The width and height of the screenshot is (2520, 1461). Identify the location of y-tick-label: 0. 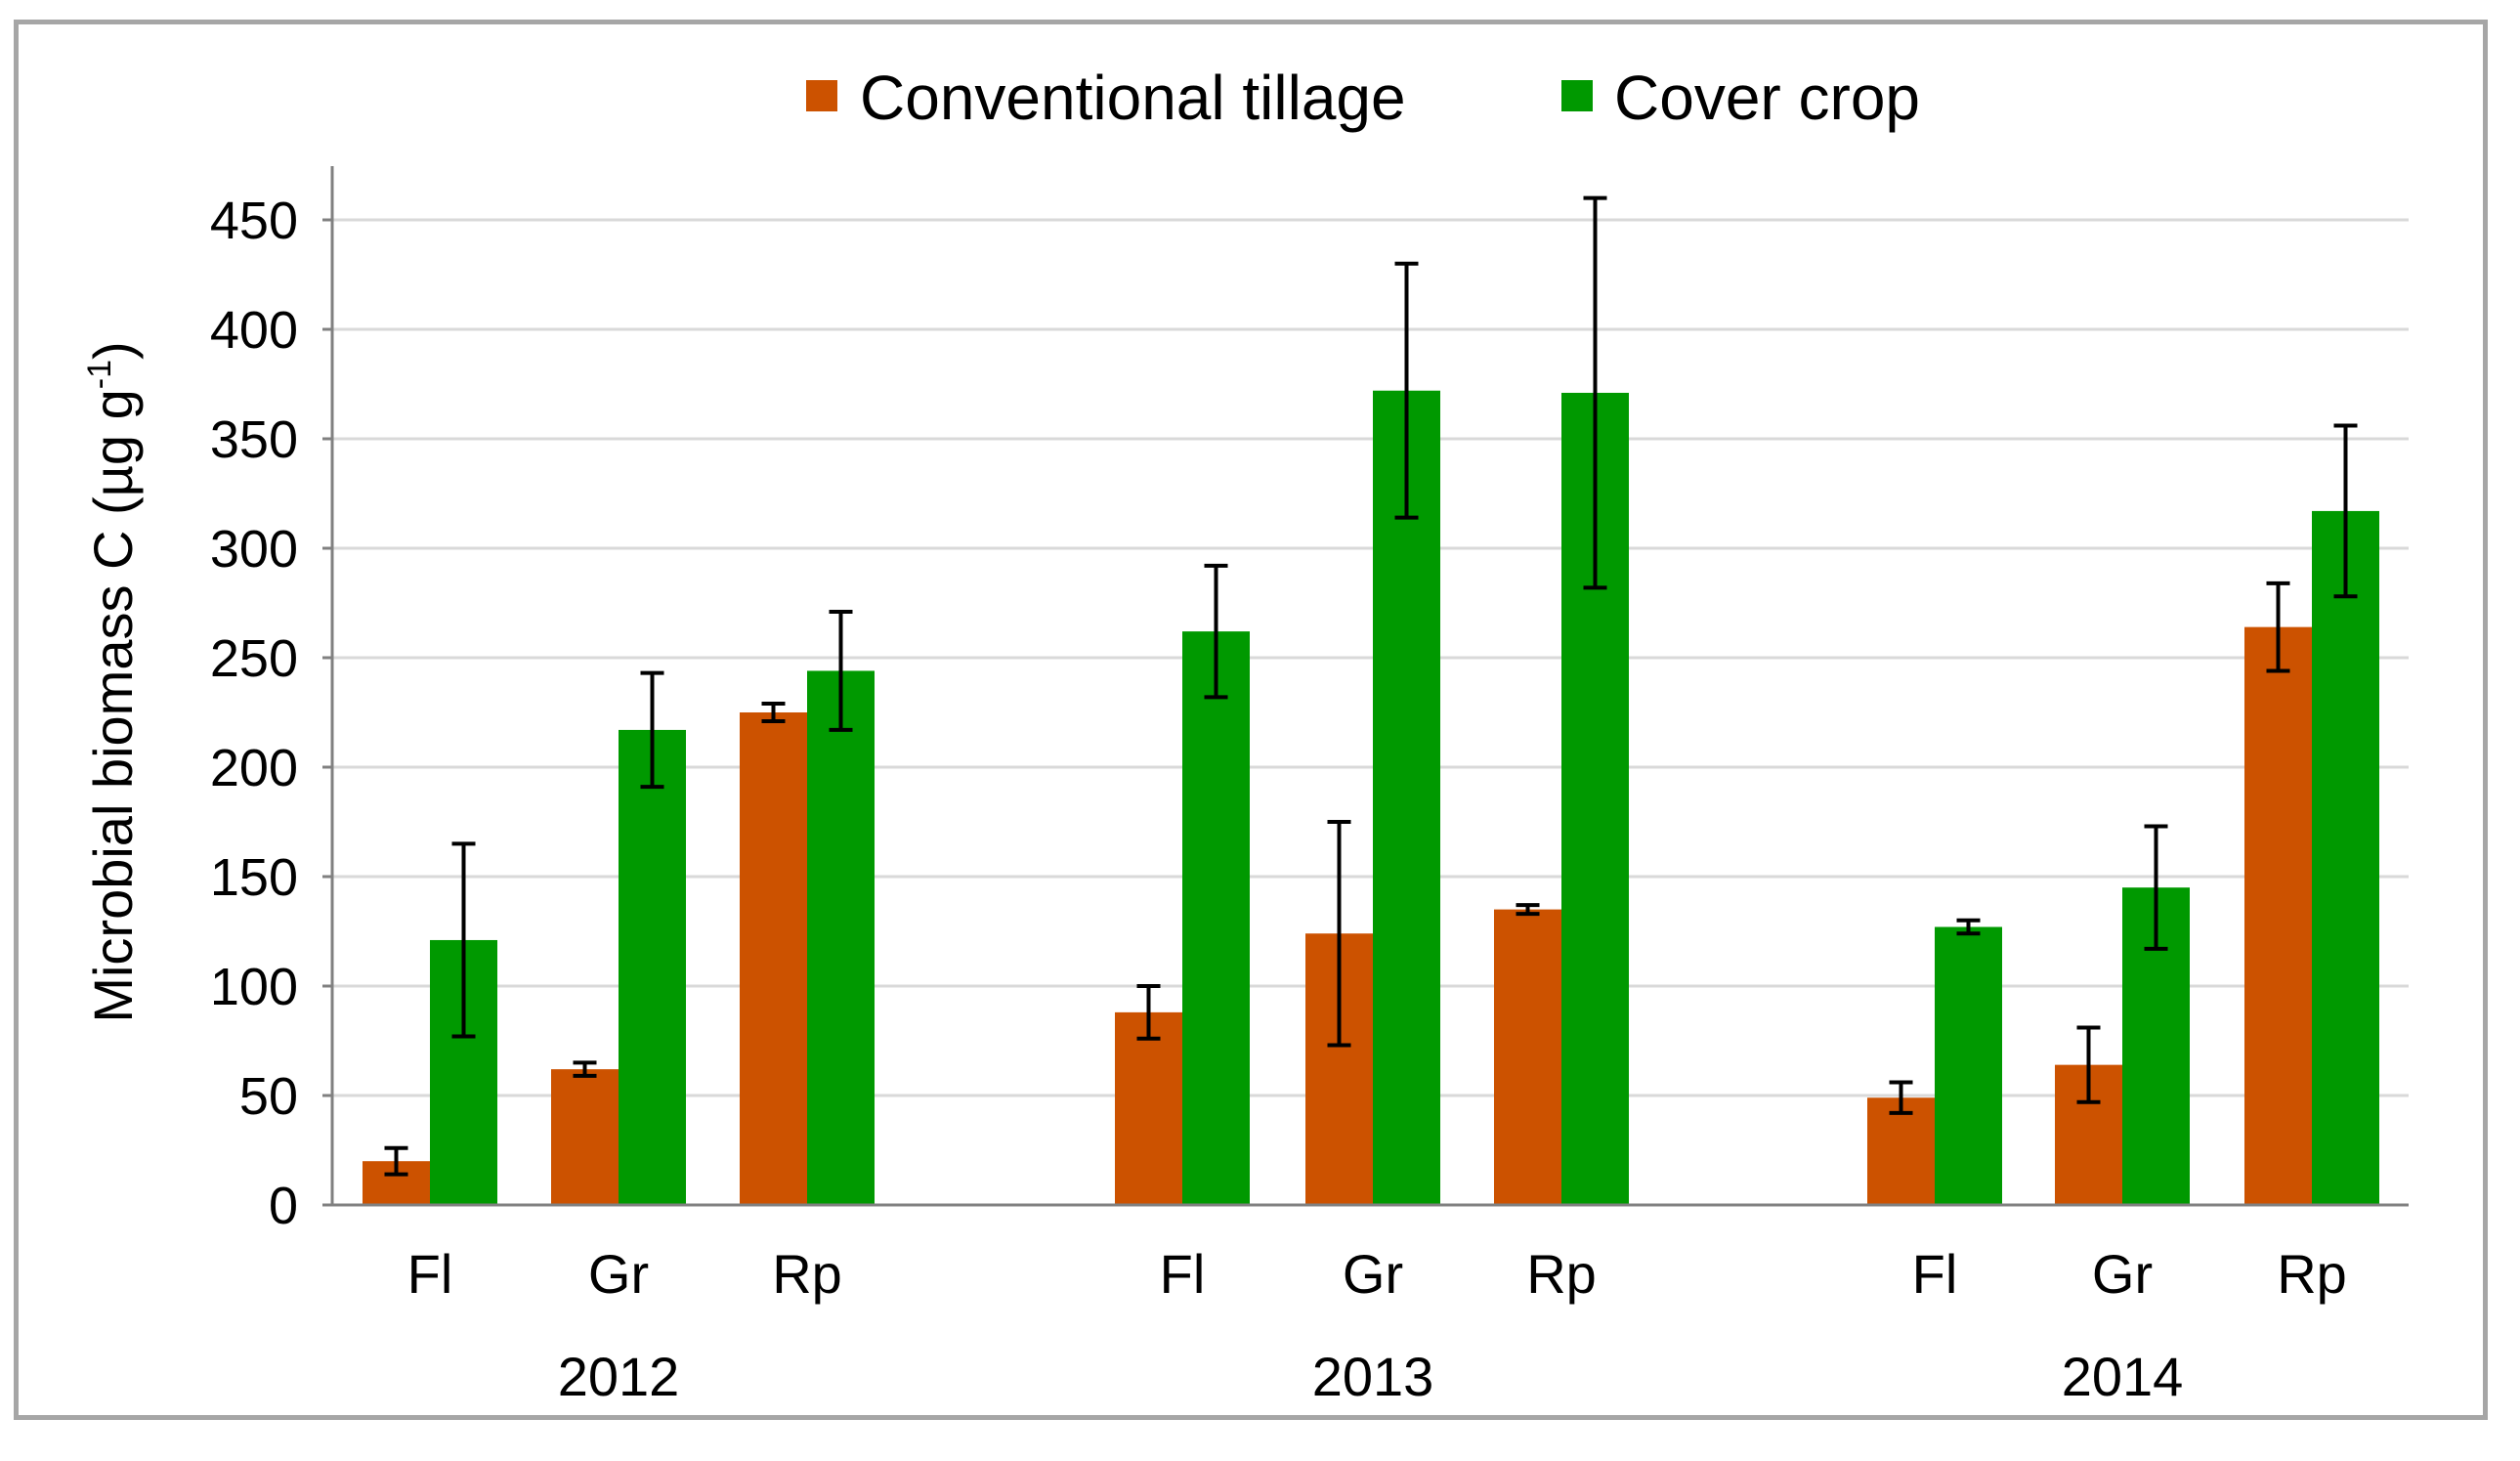
(283, 1206).